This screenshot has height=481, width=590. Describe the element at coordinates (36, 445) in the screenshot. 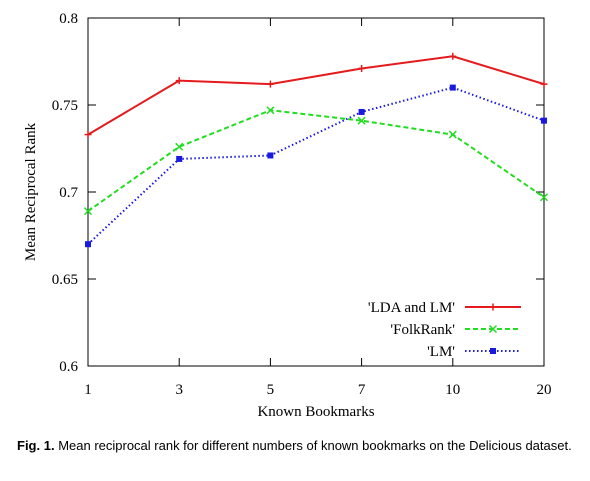

I see `caption-label: Fig. 1.` at that location.